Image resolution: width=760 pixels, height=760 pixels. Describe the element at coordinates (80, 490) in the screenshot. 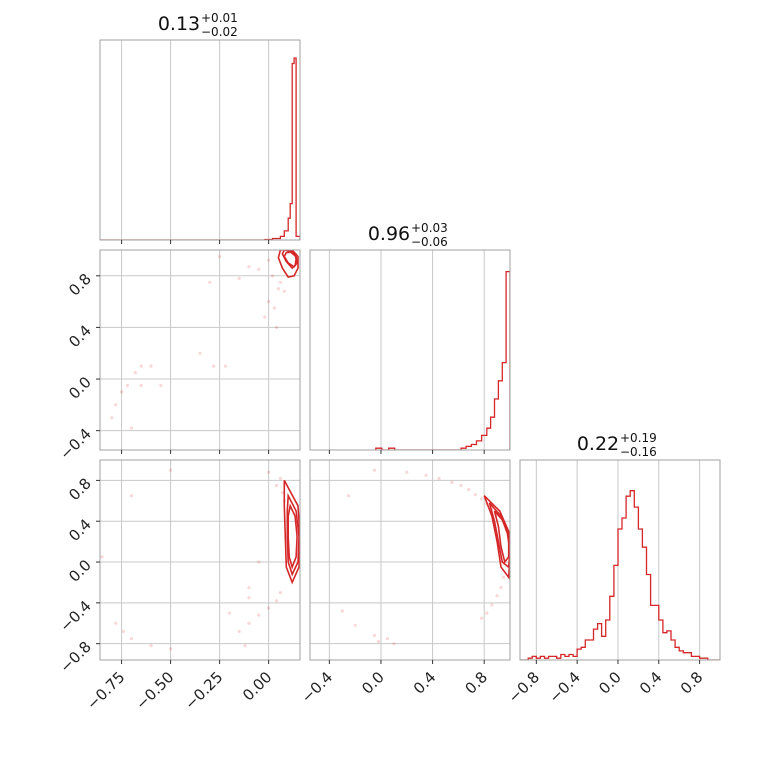

I see `y-tick-label: 0.8` at that location.